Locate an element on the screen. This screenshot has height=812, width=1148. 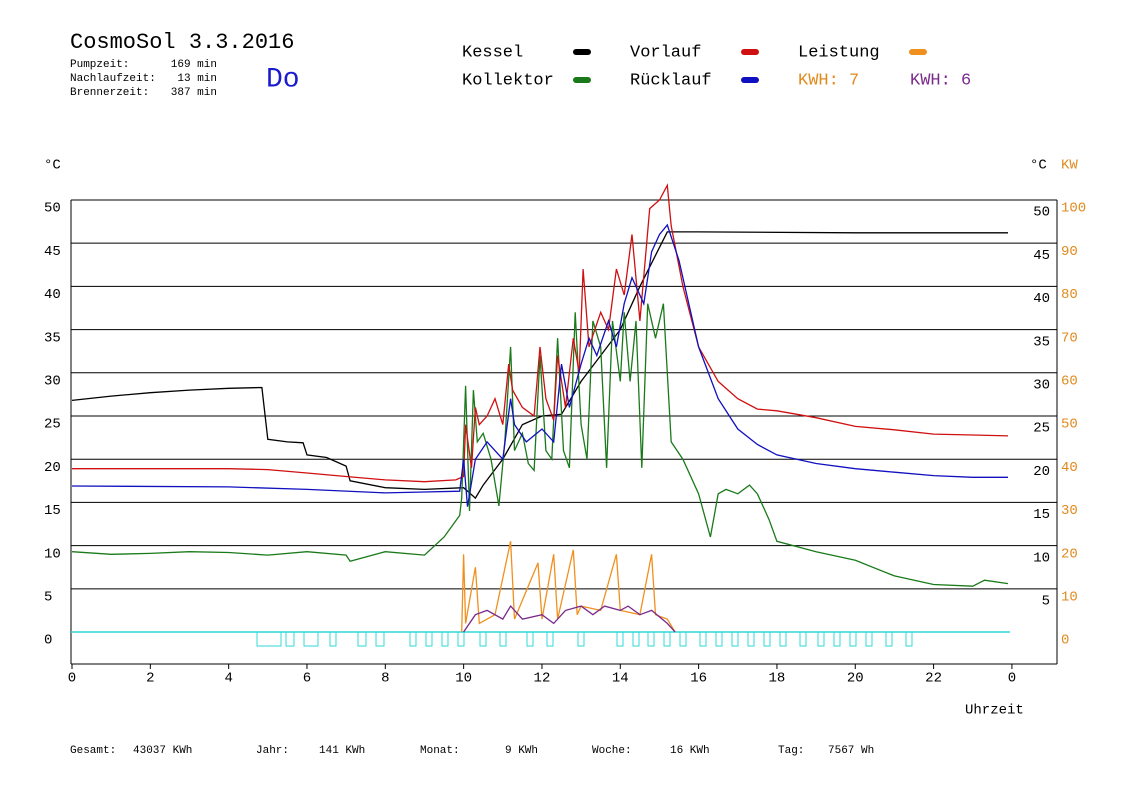
stat-value: 13 min is located at coordinates (197, 79).